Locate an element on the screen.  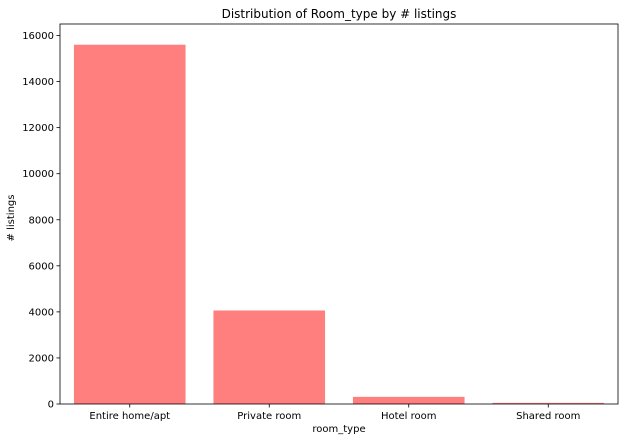
x-tick-label: Shared room is located at coordinates (548, 416).